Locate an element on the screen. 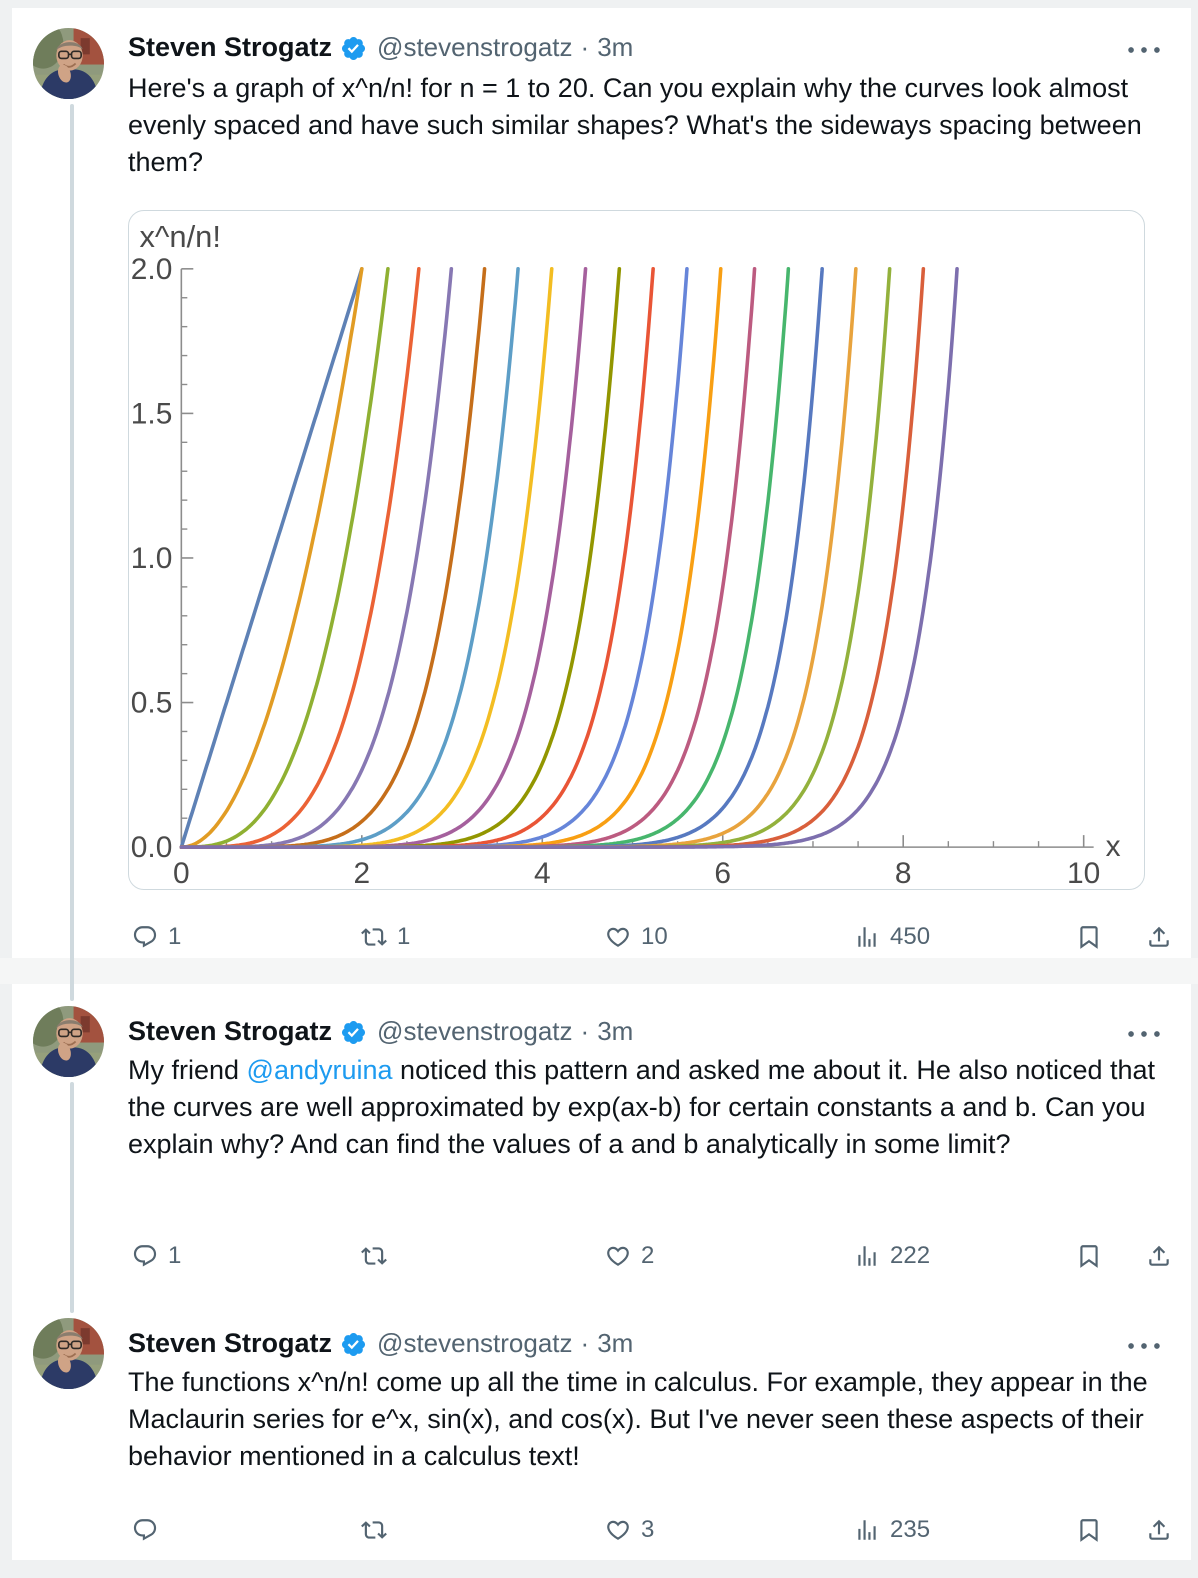 The width and height of the screenshot is (1198, 1578). svg-text: 0 is located at coordinates (181, 873).